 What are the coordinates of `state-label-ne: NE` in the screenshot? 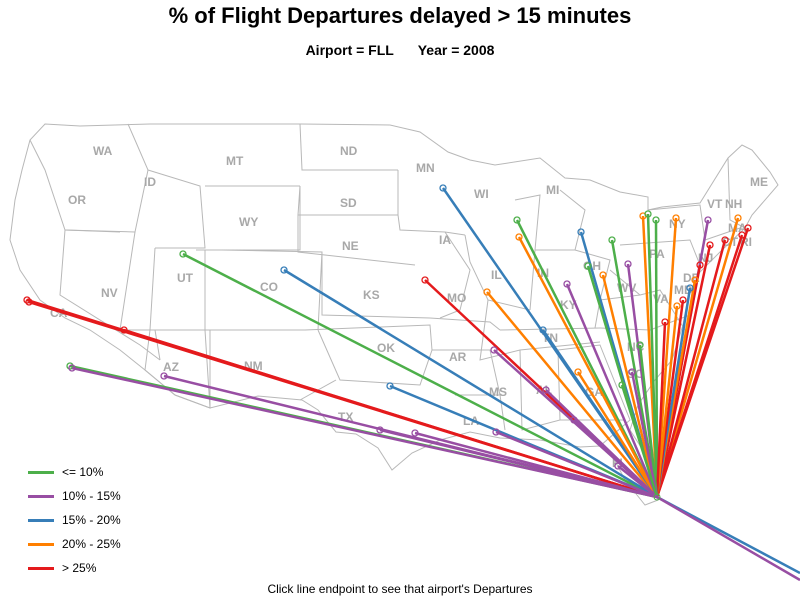 It's located at (350, 246).